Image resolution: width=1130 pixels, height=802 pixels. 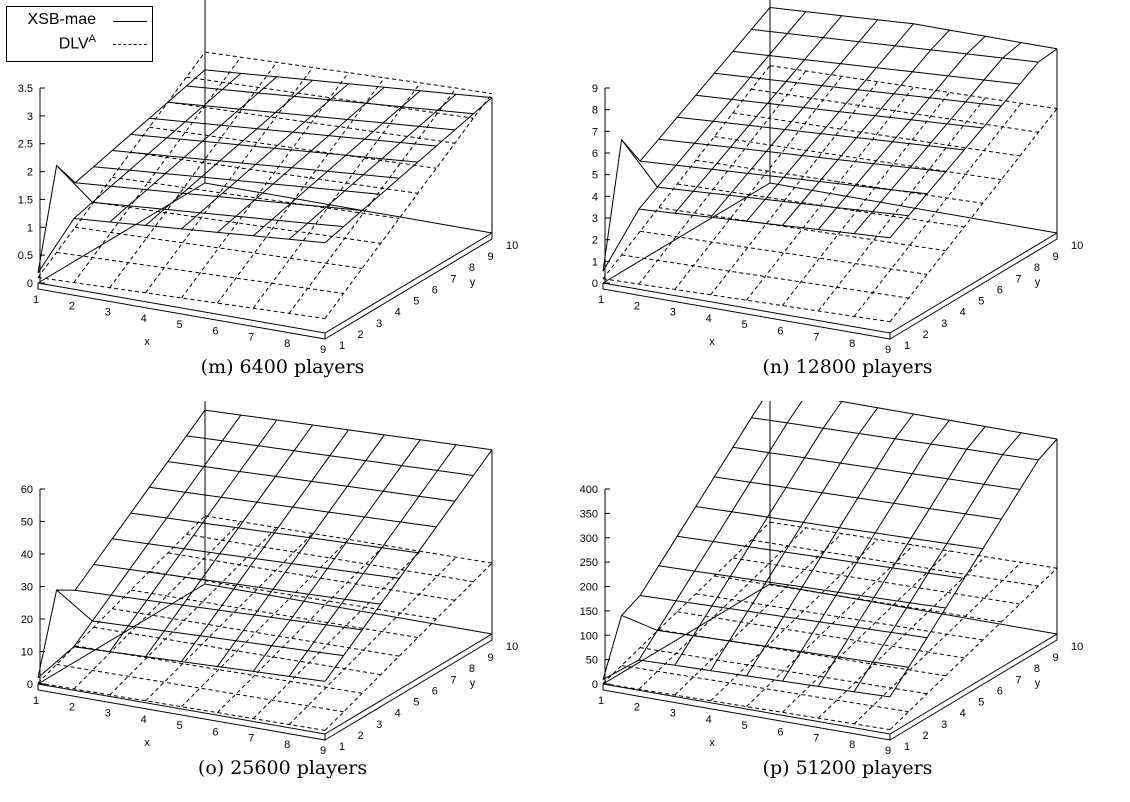 I want to click on z-tick-label: 250, so click(x=589, y=563).